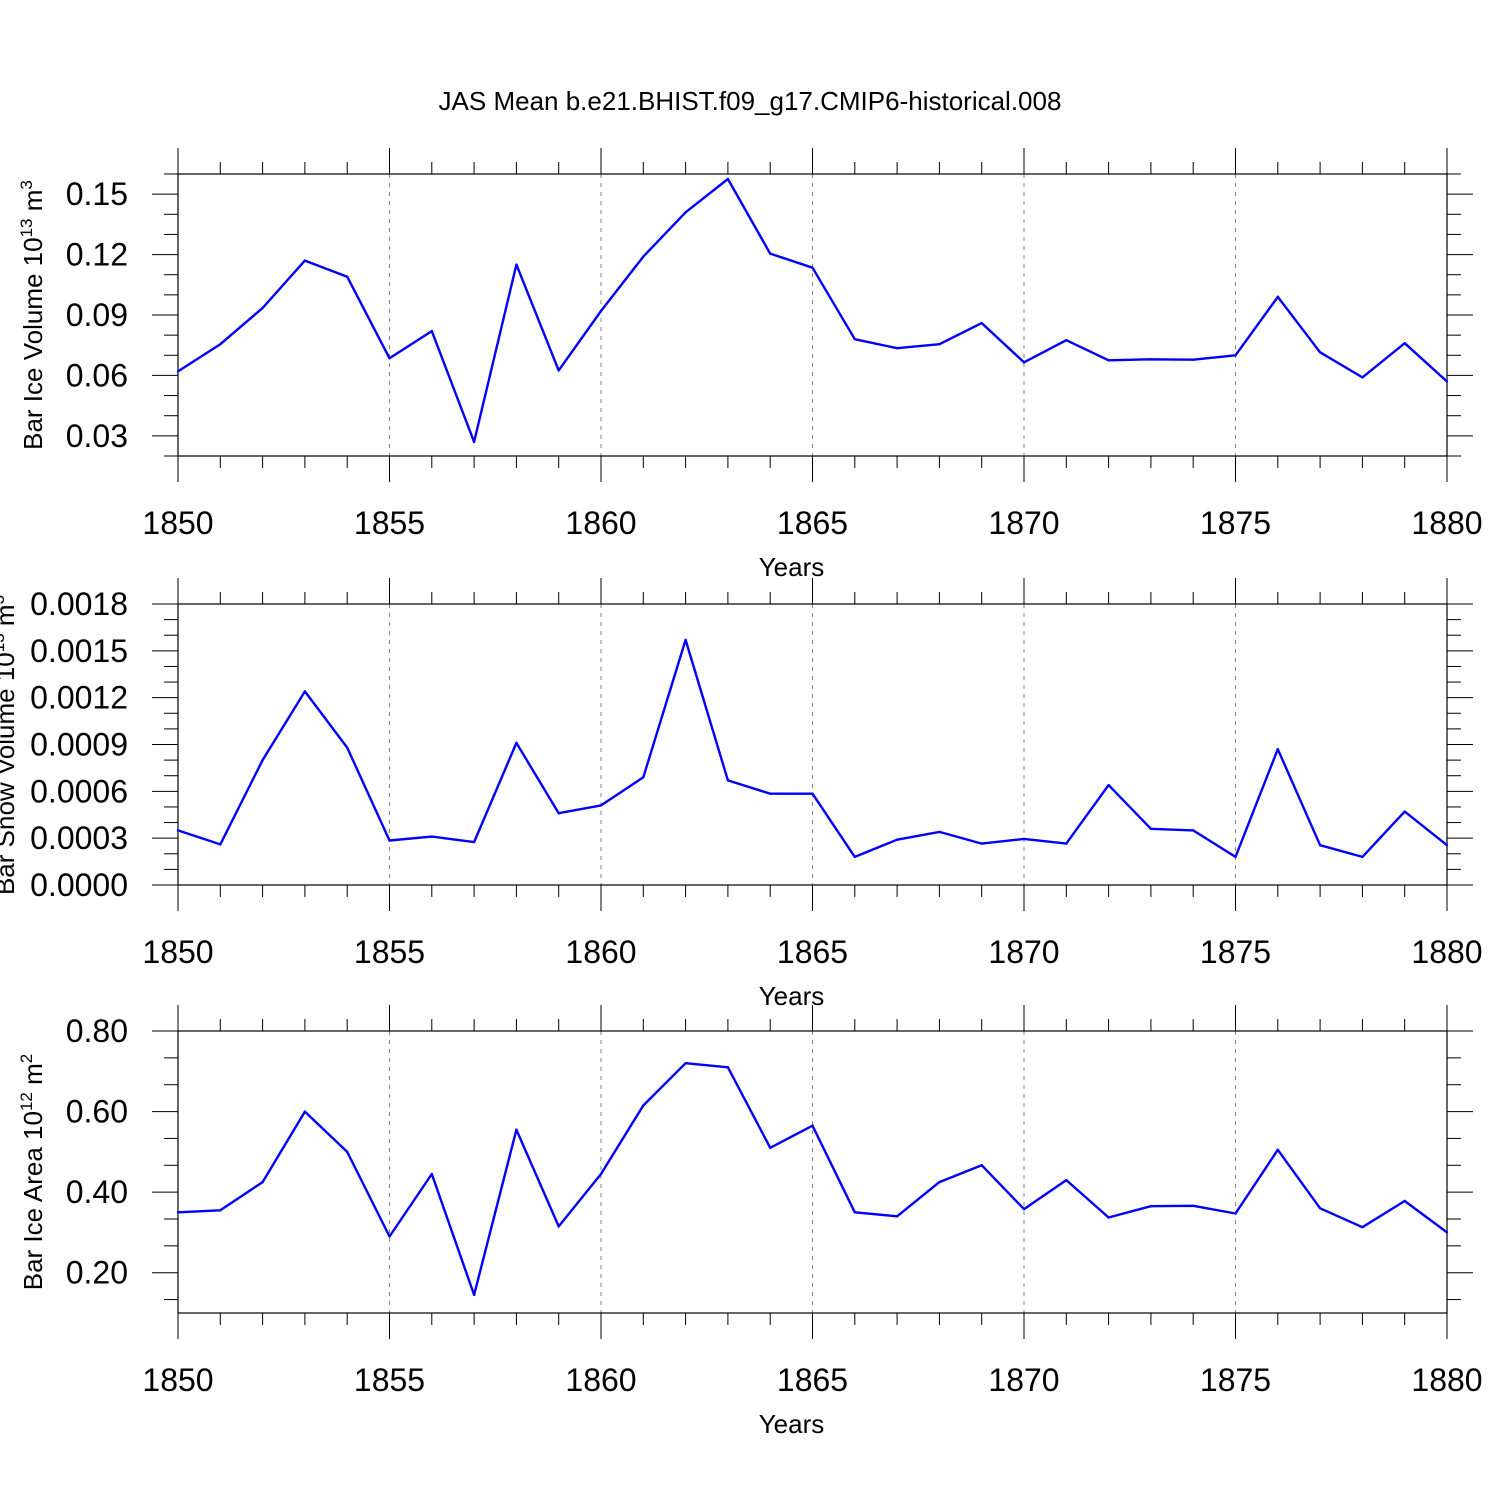 The width and height of the screenshot is (1500, 1500). Describe the element at coordinates (97, 1273) in the screenshot. I see `y-tick-label: 0.20` at that location.